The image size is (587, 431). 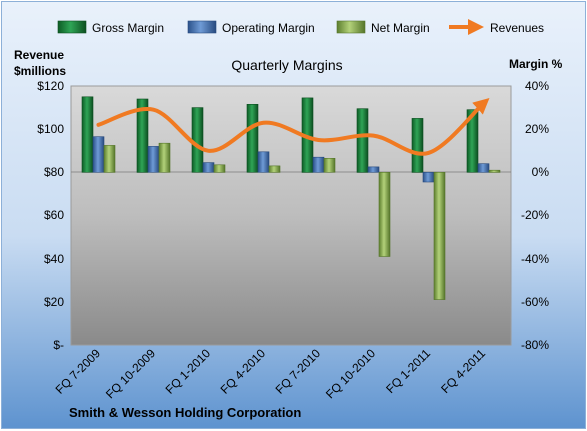 What do you see at coordinates (298, 371) in the screenshot?
I see `category-label: FQ 7-2010` at bounding box center [298, 371].